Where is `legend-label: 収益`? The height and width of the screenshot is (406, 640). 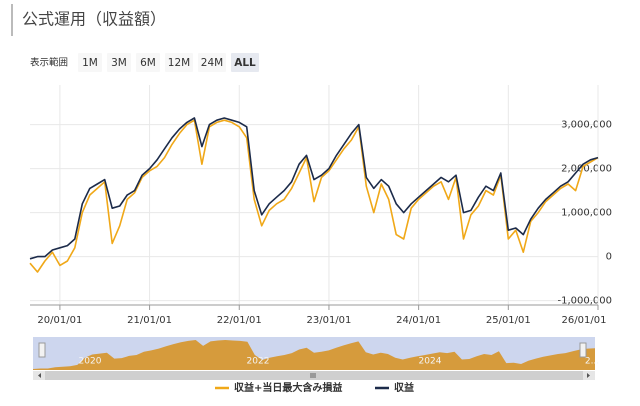
legend-label: 収益 is located at coordinates (404, 387).